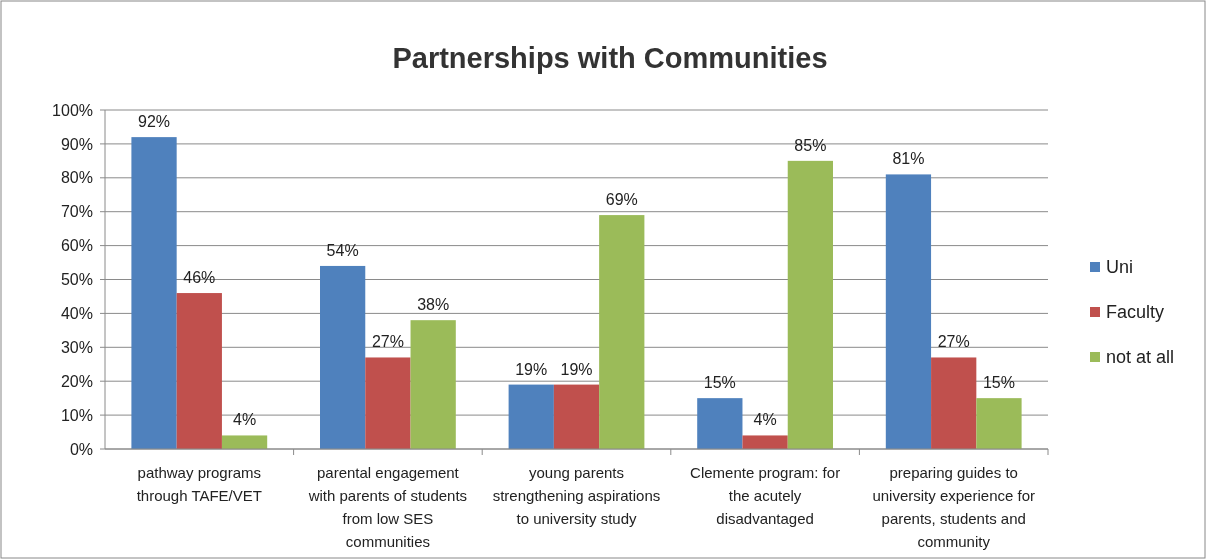 The image size is (1206, 559). Describe the element at coordinates (76, 178) in the screenshot. I see `y-tick-label: 80%` at that location.